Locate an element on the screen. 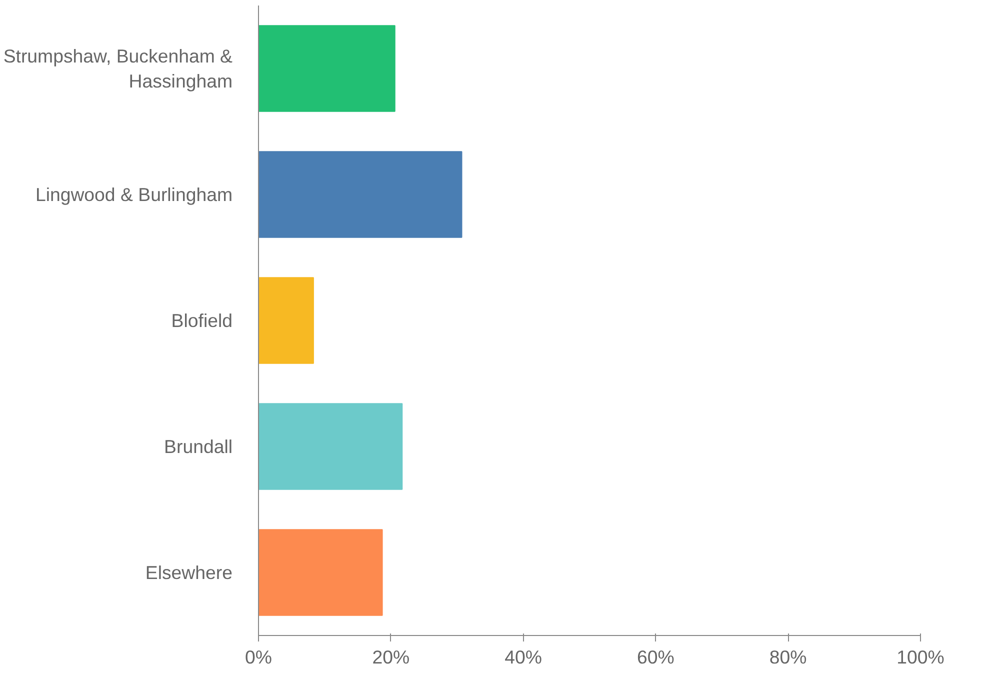 Image resolution: width=982 pixels, height=681 pixels. x-tick-label: 20% is located at coordinates (391, 657).